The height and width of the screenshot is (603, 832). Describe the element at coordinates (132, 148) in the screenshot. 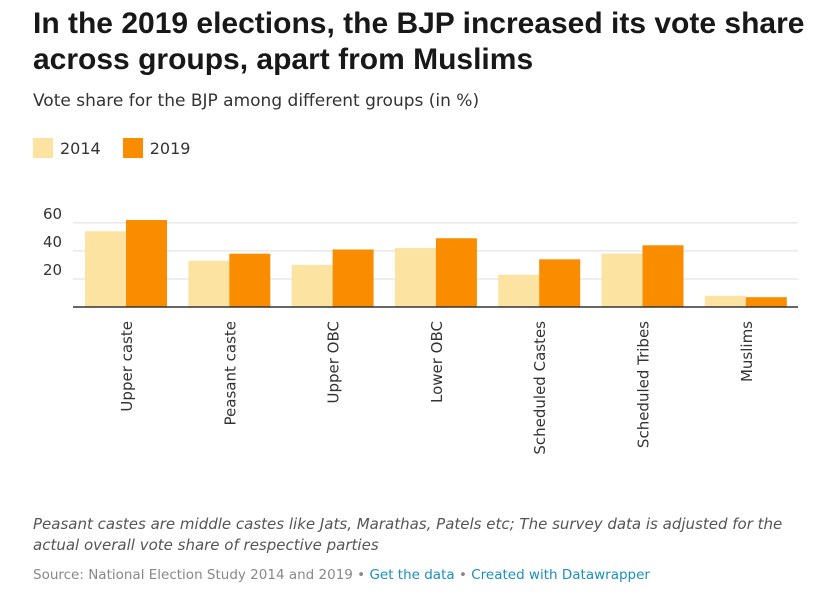

I see `legend-swatch-2019` at that location.